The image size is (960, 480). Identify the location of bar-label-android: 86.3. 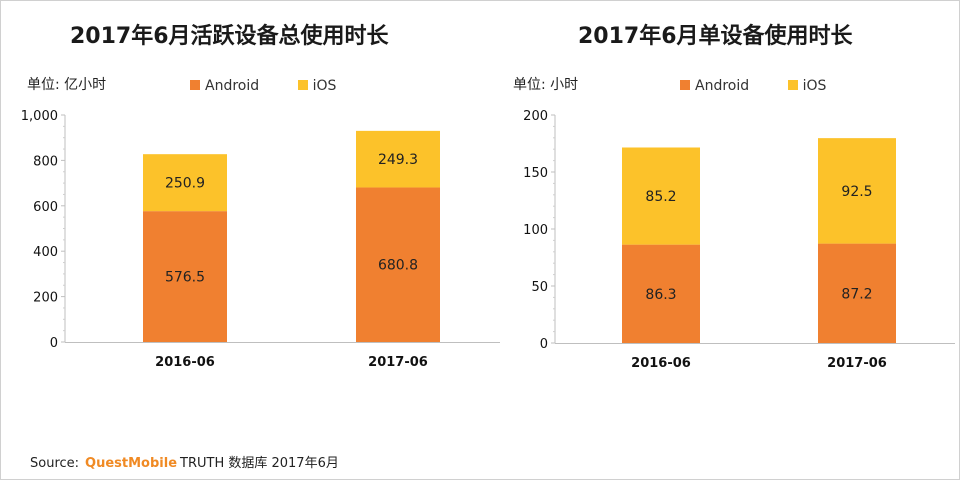
(660, 295).